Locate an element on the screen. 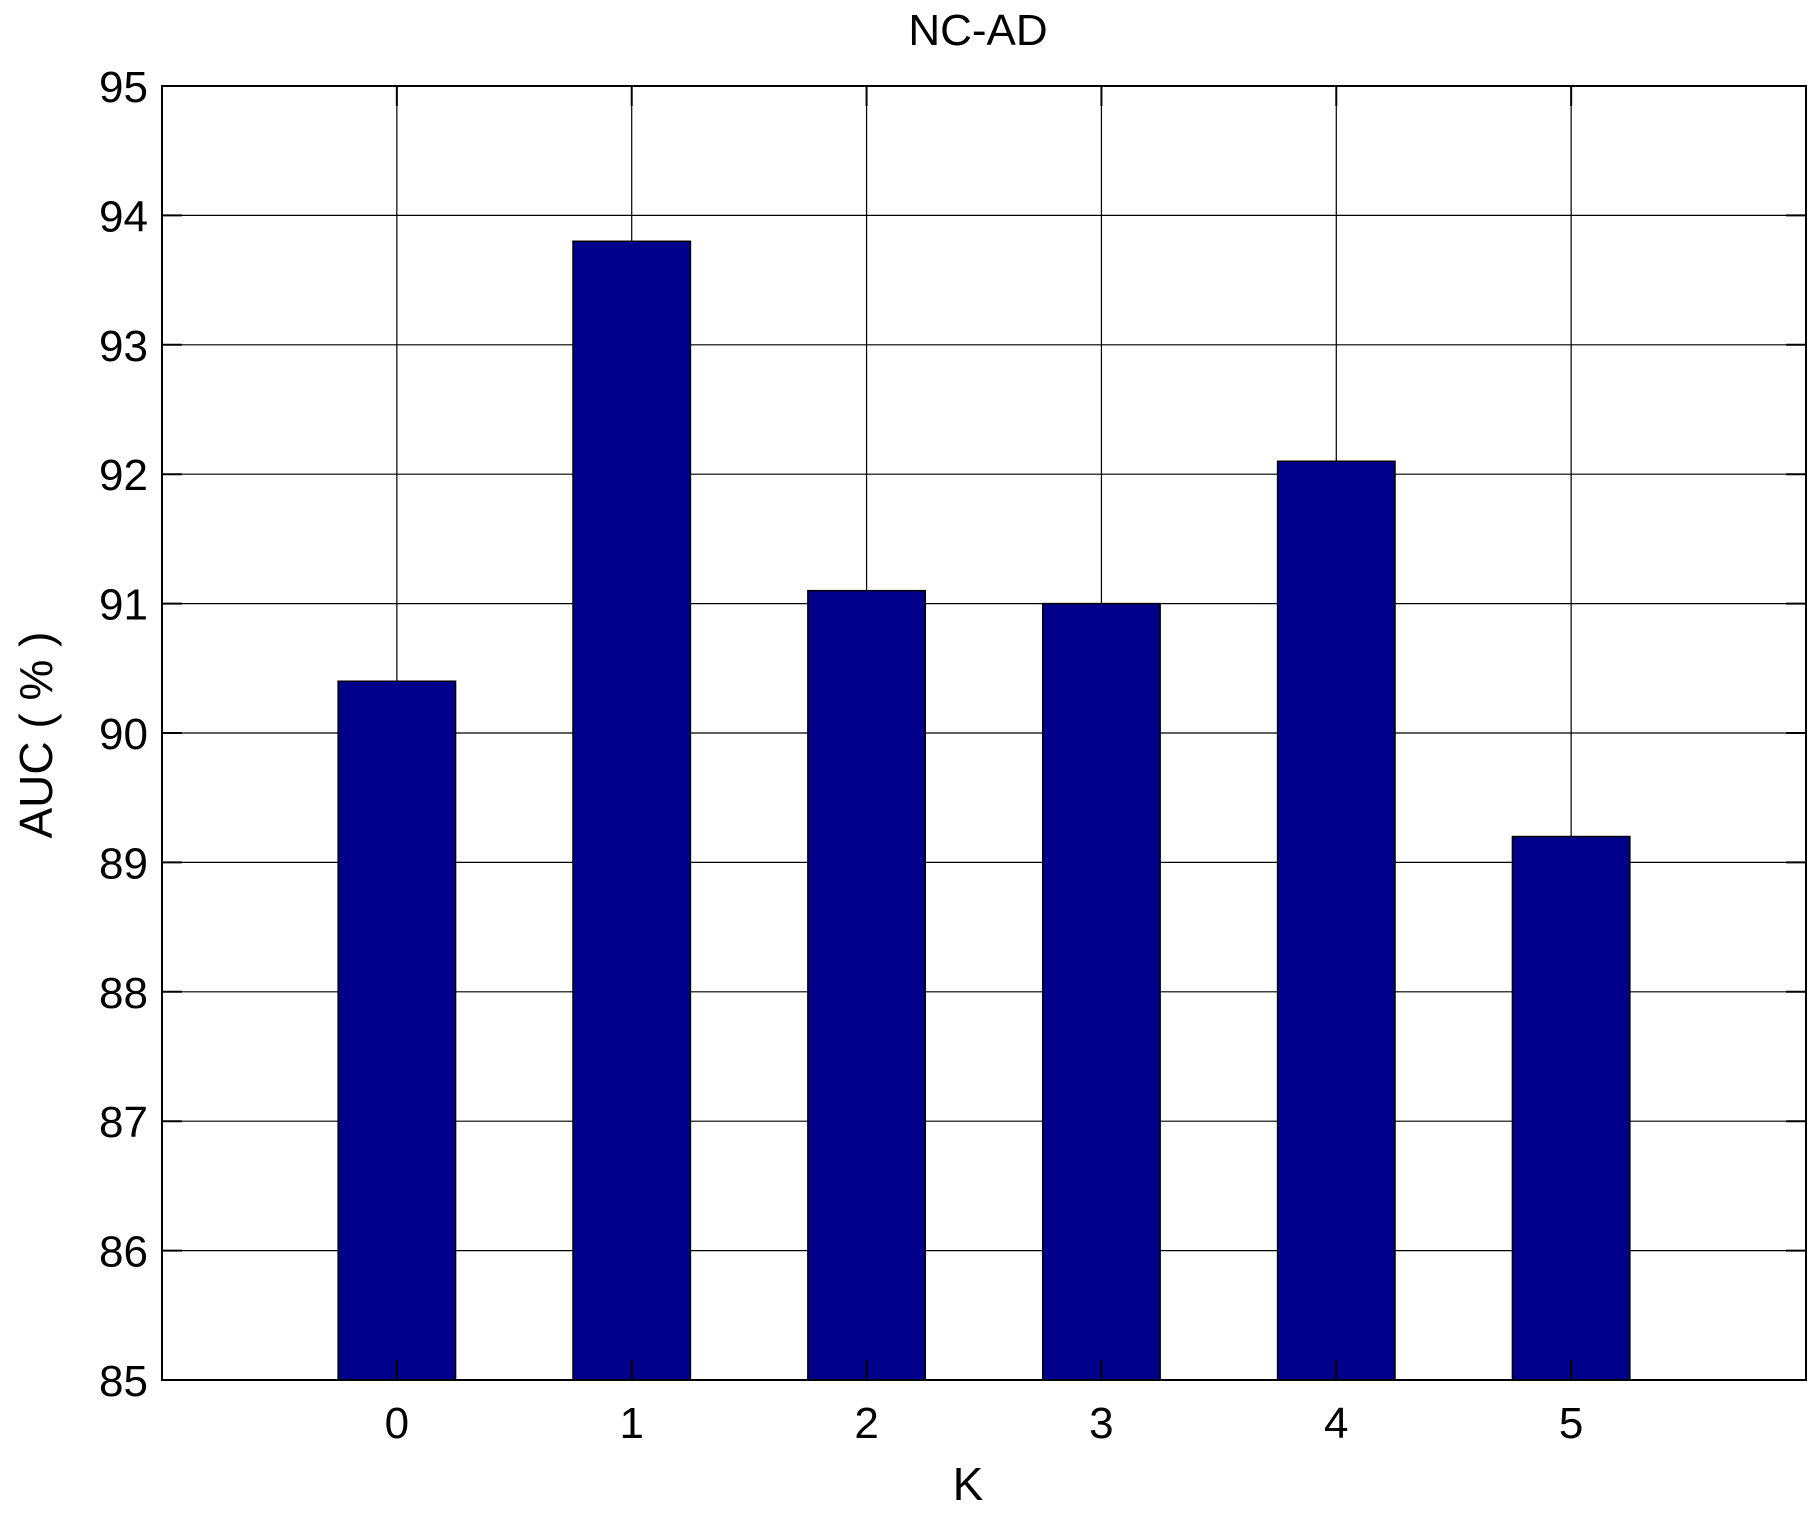 This screenshot has height=1514, width=1820. y-tick-label: 92 is located at coordinates (123, 475).